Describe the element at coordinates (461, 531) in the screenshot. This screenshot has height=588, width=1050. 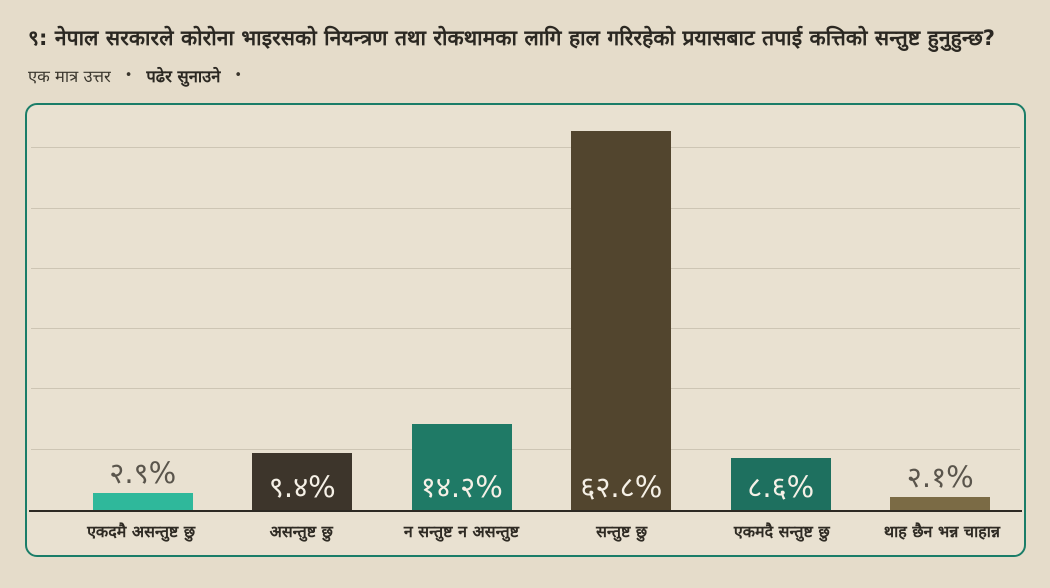
I see `category-label: न सन्तुष्ट न असन्तुष्ट` at that location.